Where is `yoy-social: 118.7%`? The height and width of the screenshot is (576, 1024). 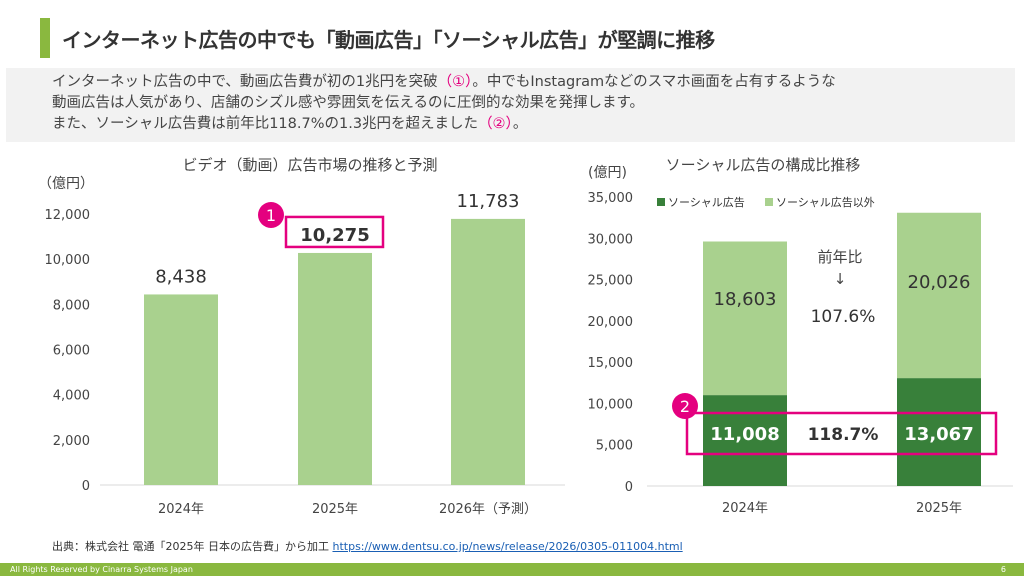 yoy-social: 118.7% is located at coordinates (843, 435).